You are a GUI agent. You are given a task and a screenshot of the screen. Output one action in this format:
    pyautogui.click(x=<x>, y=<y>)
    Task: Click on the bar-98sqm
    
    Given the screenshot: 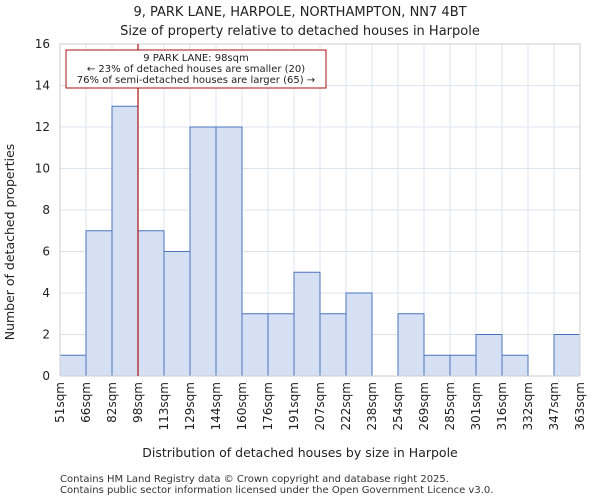 What is the action you would take?
    pyautogui.click(x=151, y=303)
    